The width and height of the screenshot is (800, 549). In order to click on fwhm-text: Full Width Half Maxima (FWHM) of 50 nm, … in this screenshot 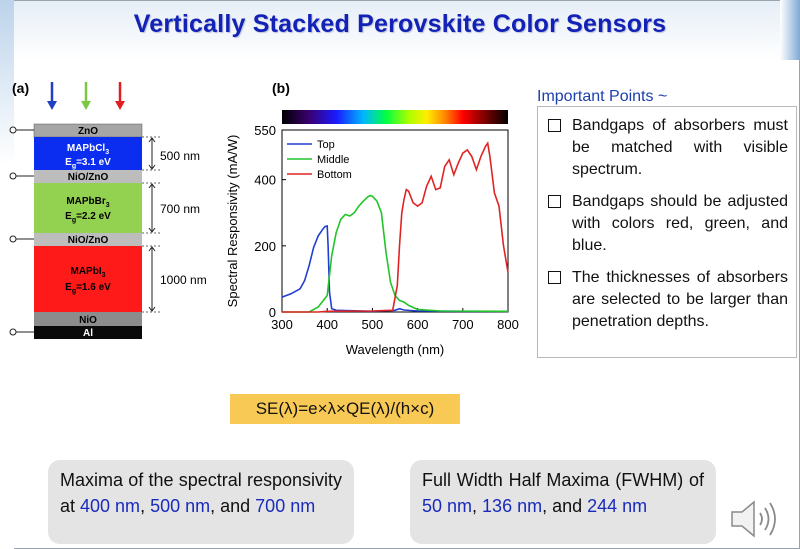, I will do `click(563, 493)`.